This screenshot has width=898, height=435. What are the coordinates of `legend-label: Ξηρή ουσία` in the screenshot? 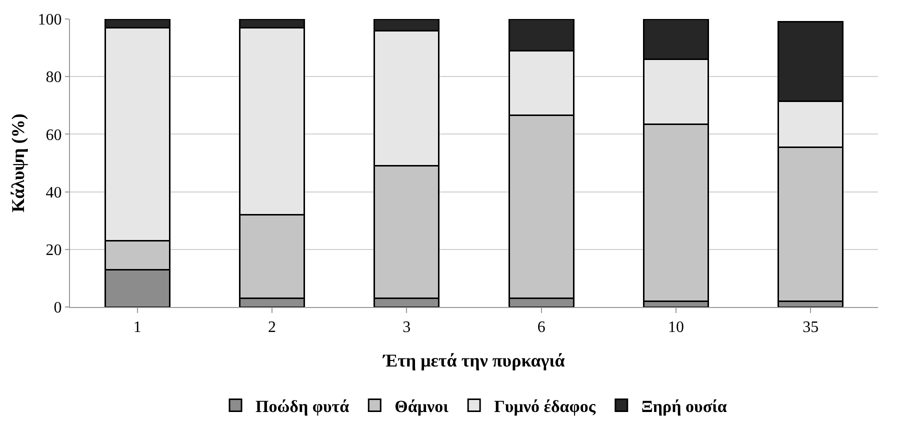 It's located at (684, 406).